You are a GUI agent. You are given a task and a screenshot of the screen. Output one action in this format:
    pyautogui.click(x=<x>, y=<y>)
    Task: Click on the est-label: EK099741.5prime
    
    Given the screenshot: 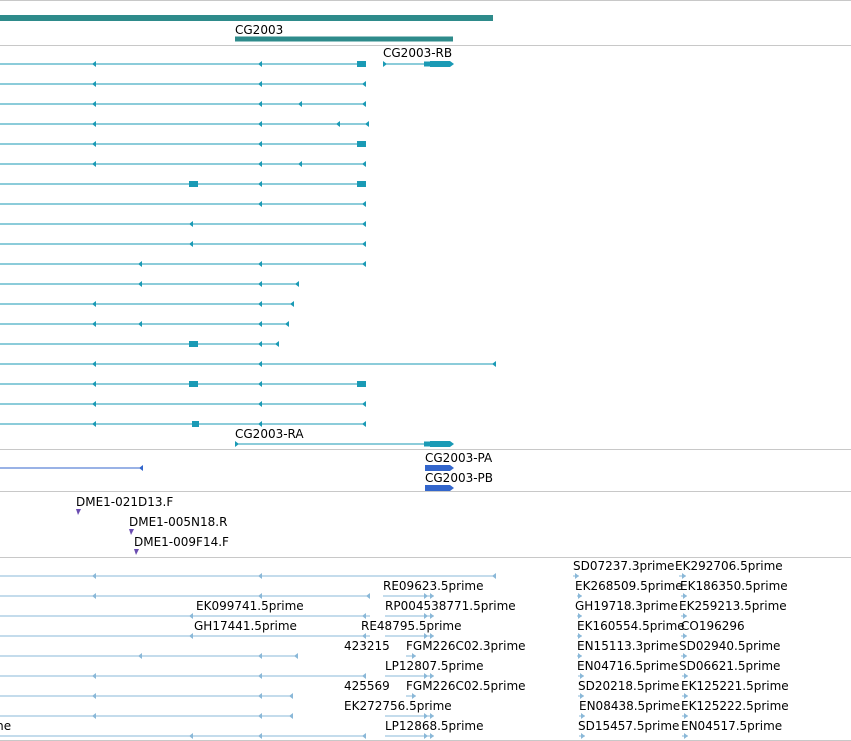 What is the action you would take?
    pyautogui.click(x=250, y=606)
    